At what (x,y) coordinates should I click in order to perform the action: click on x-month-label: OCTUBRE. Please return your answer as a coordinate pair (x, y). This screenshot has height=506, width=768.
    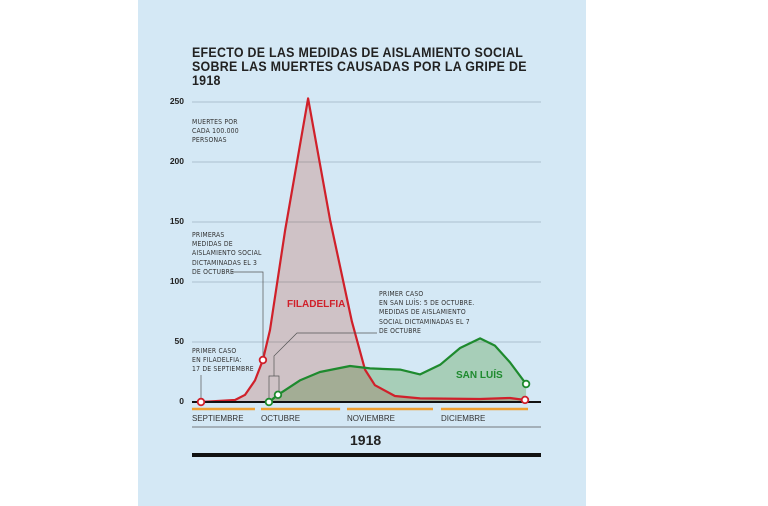
    Looking at the image, I should click on (280, 418).